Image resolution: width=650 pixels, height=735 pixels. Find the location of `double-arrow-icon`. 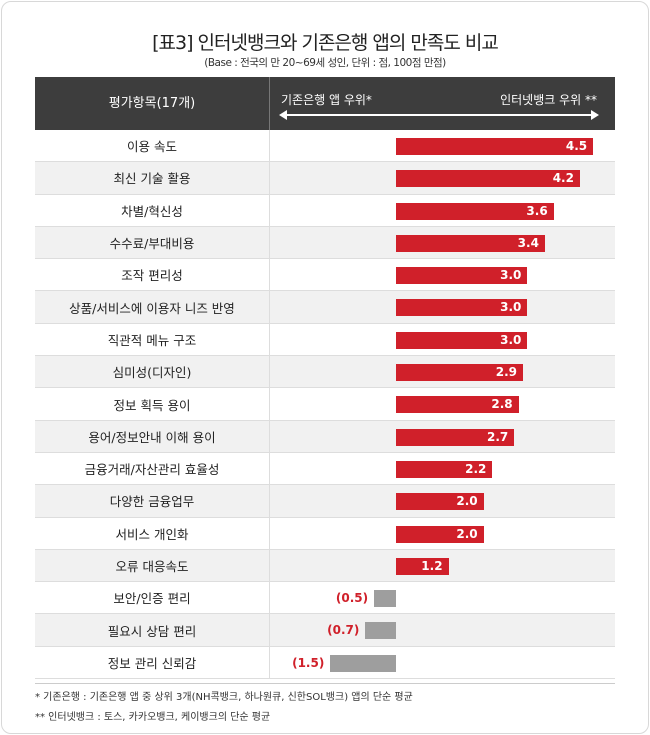

double-arrow-icon is located at coordinates (439, 115).